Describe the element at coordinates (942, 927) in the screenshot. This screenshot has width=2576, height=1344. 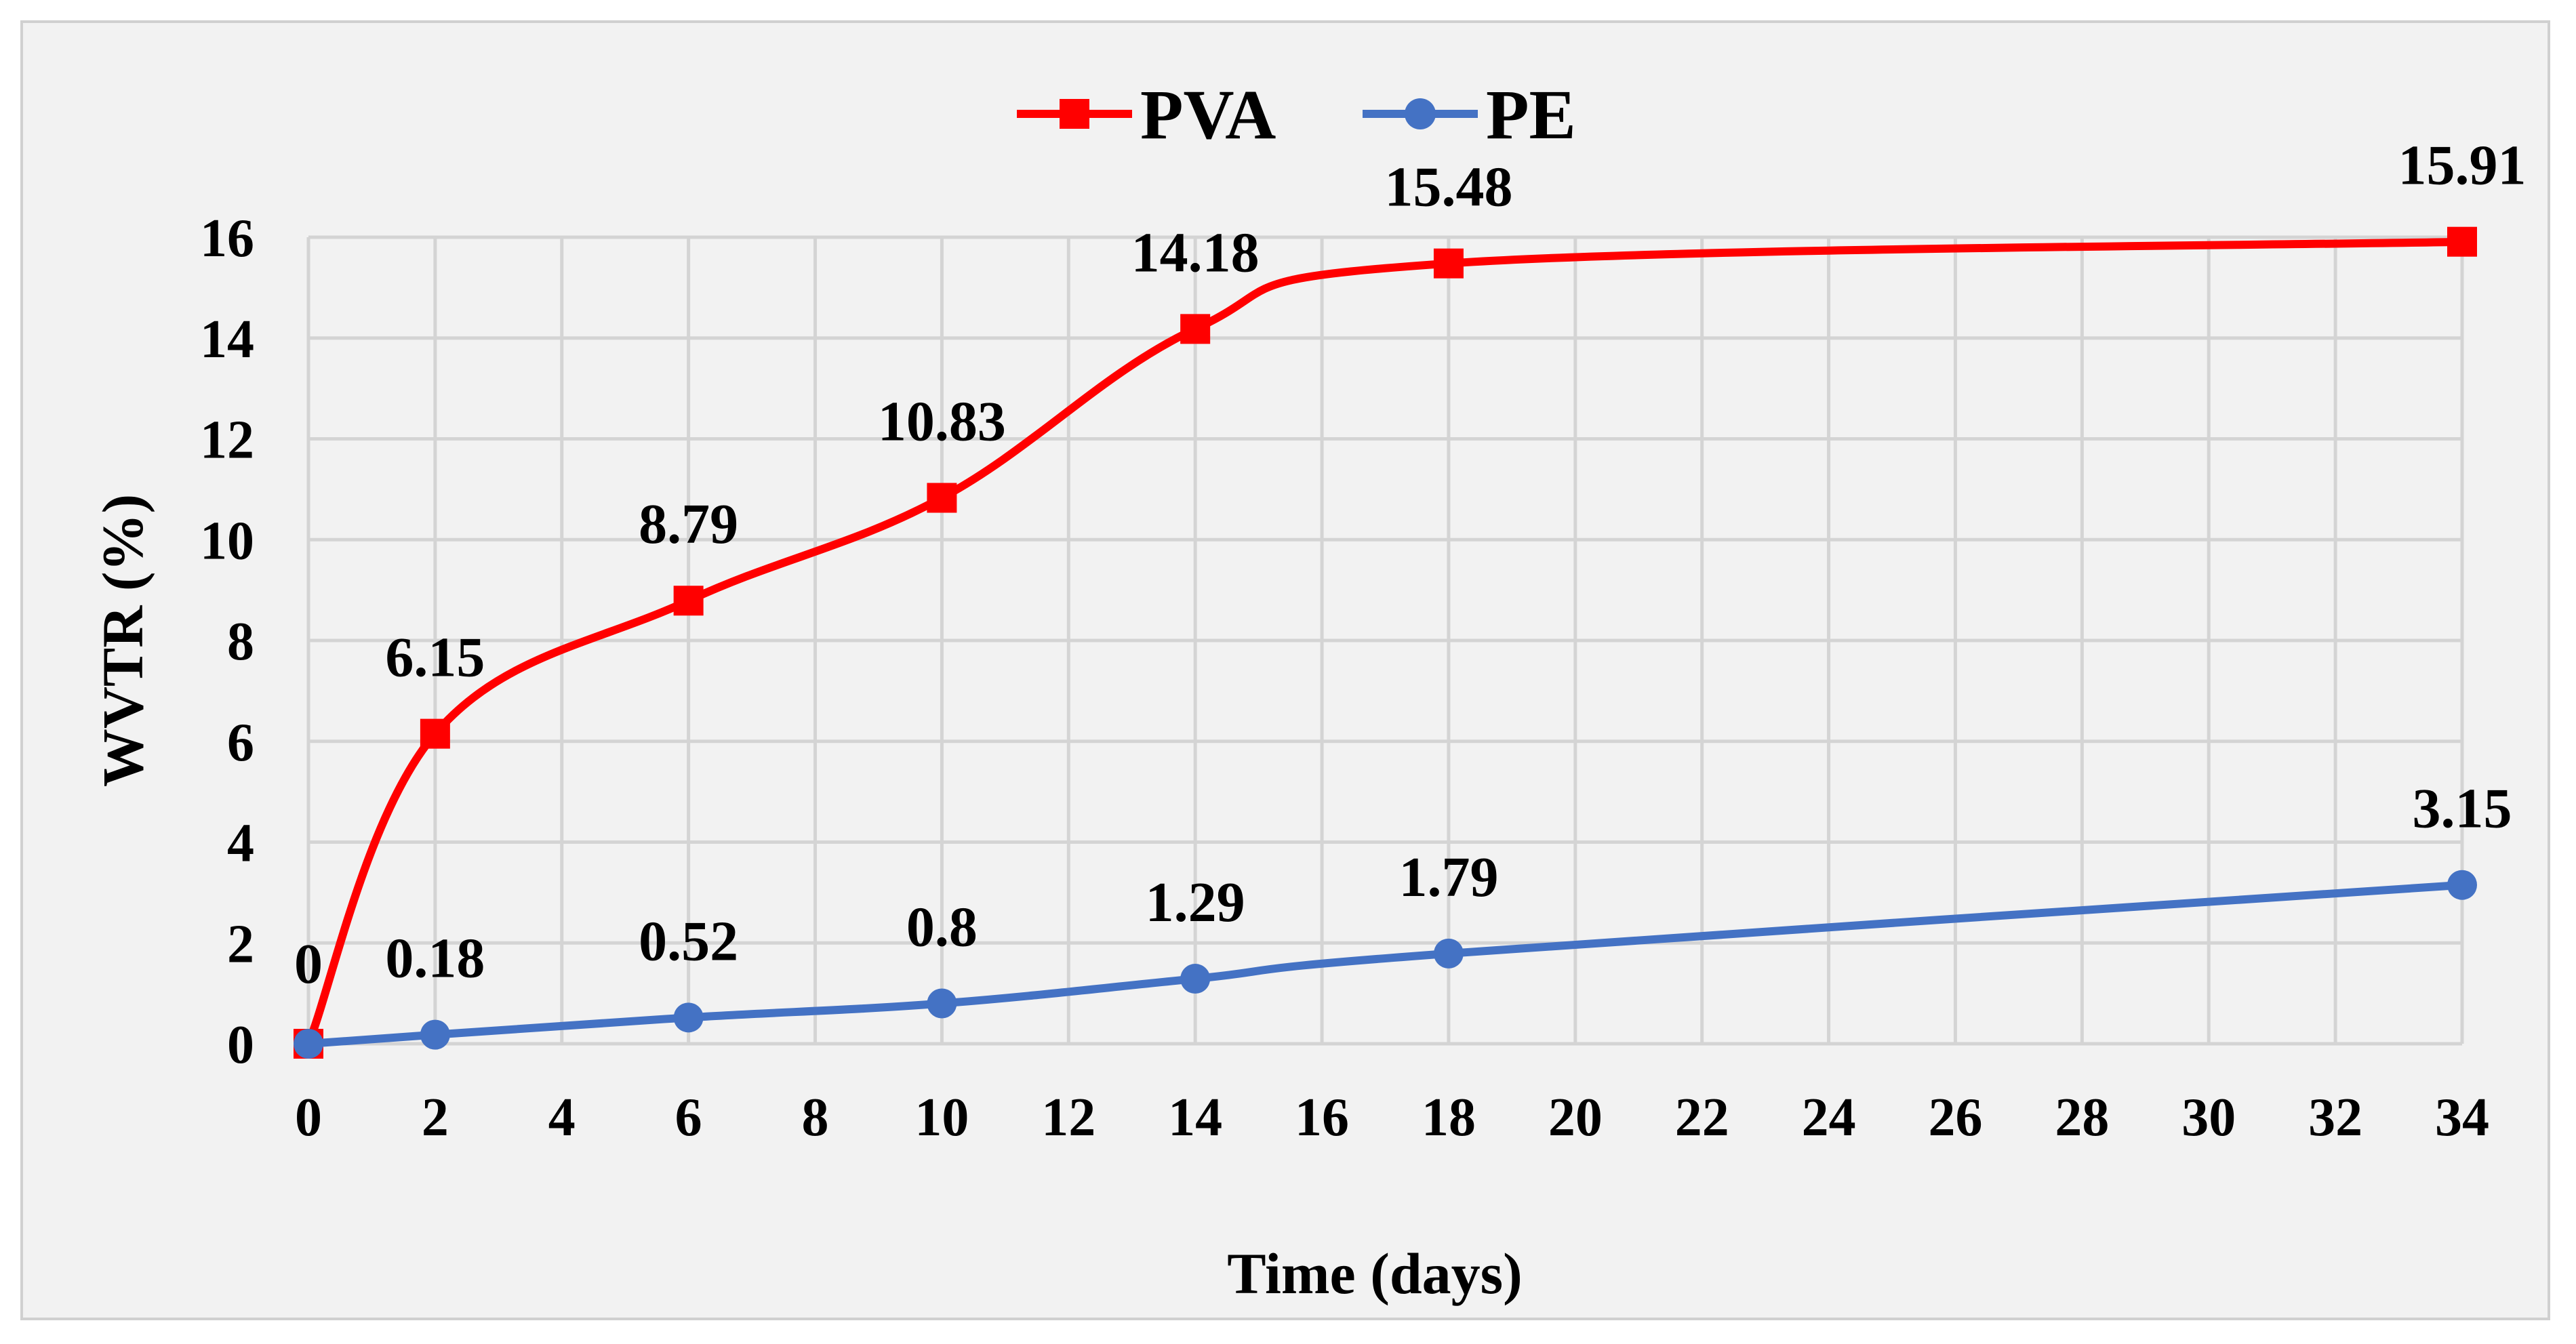
I see `data-label-pe: 0.8` at that location.